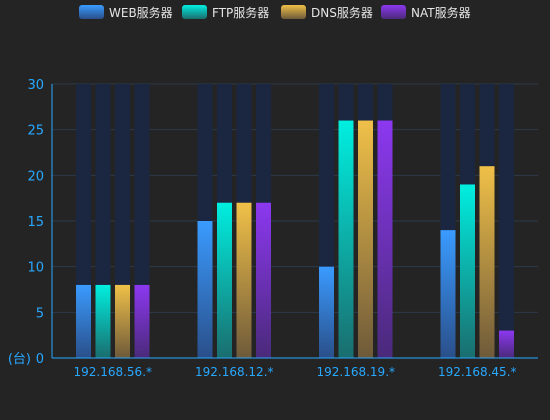 The image size is (550, 420). I want to click on legend-item: WEB服务器, so click(126, 12).